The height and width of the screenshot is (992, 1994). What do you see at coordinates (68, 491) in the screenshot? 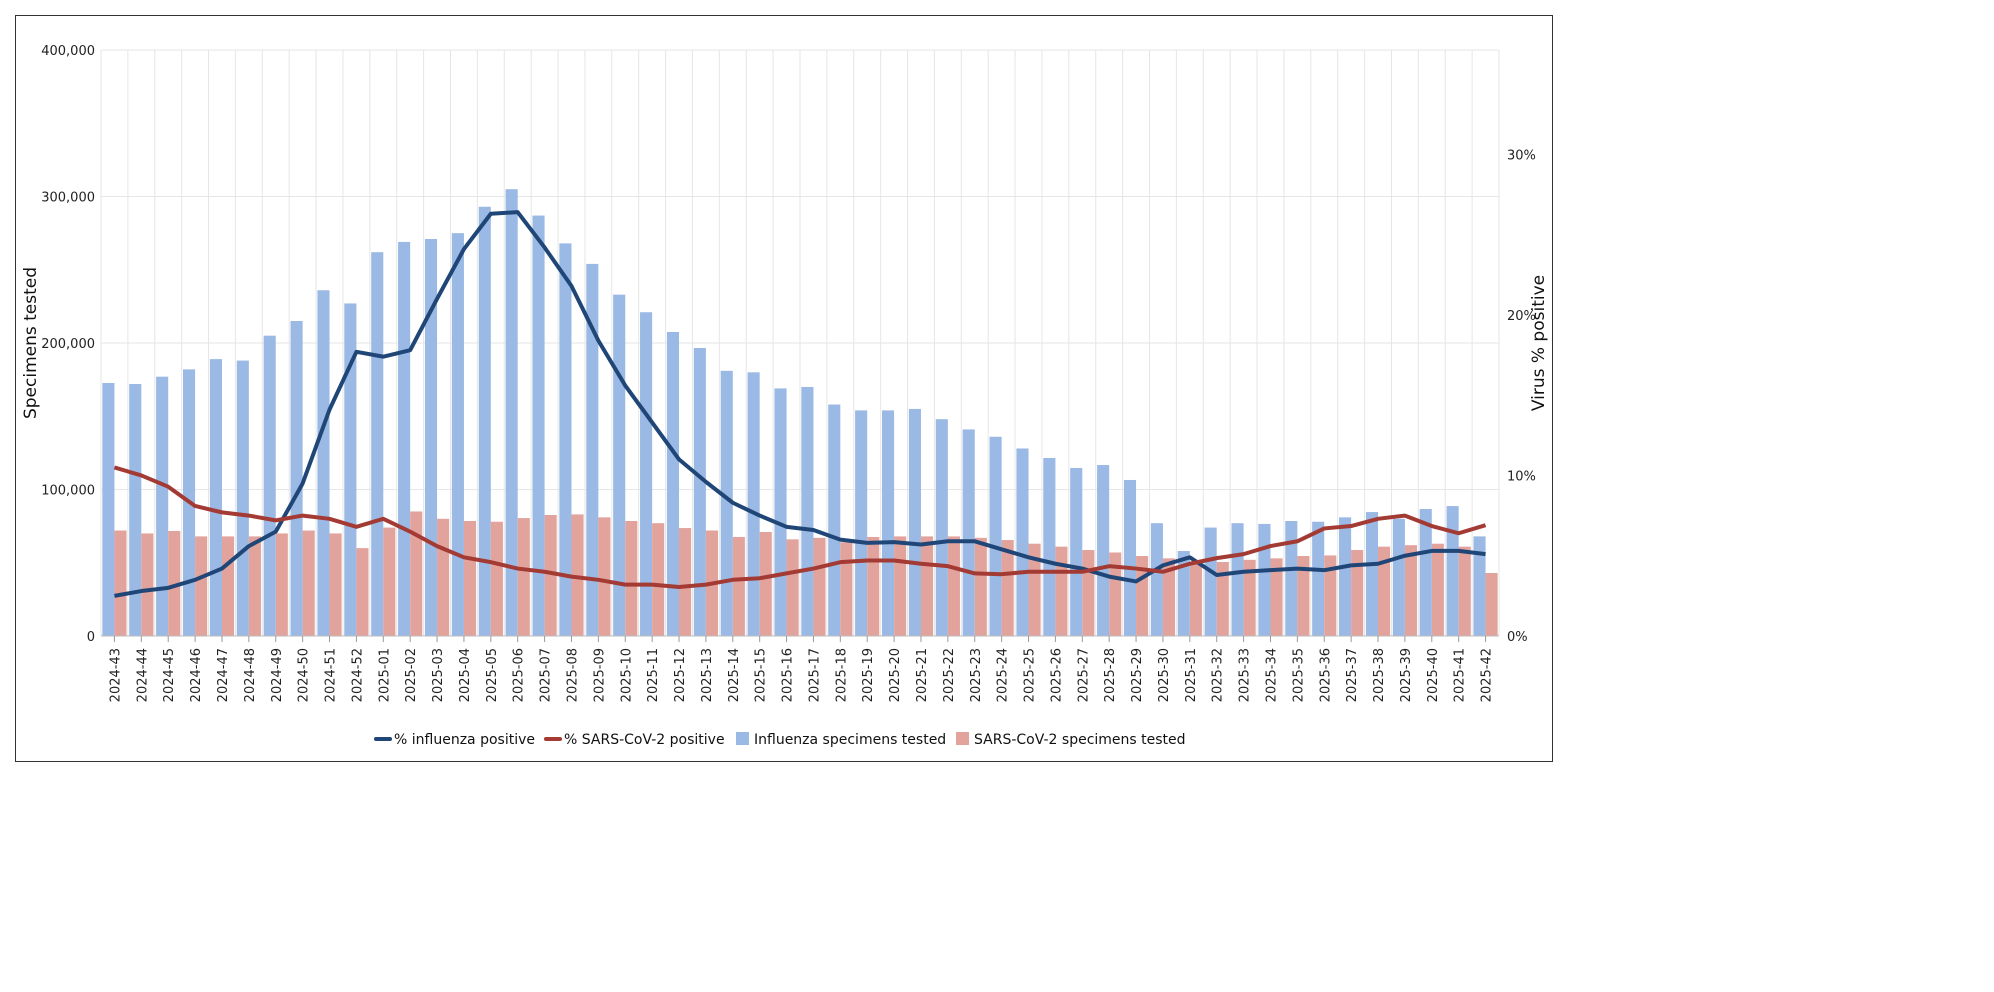
I see `y-tick-label: 100,000` at bounding box center [68, 491].